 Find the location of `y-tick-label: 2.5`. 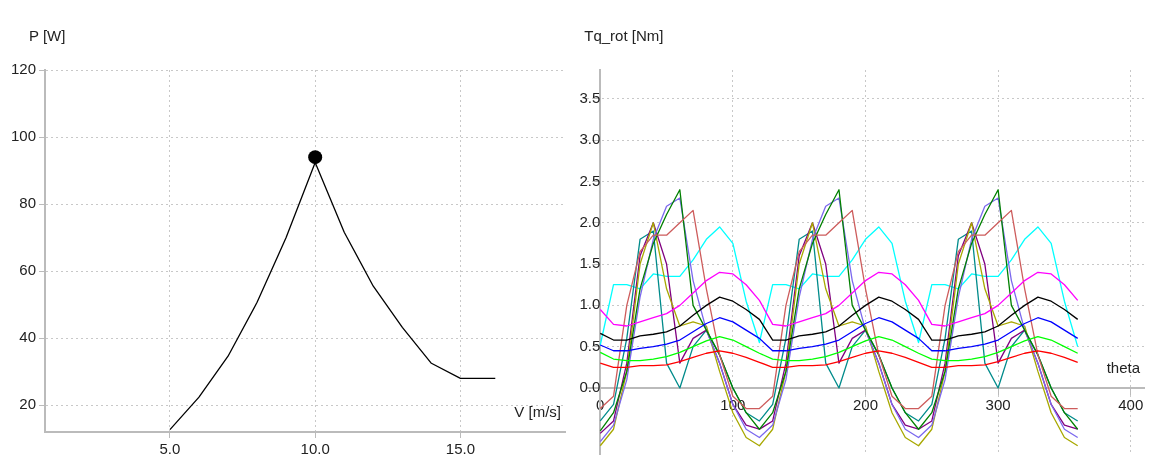

y-tick-label: 2.5 is located at coordinates (590, 180).